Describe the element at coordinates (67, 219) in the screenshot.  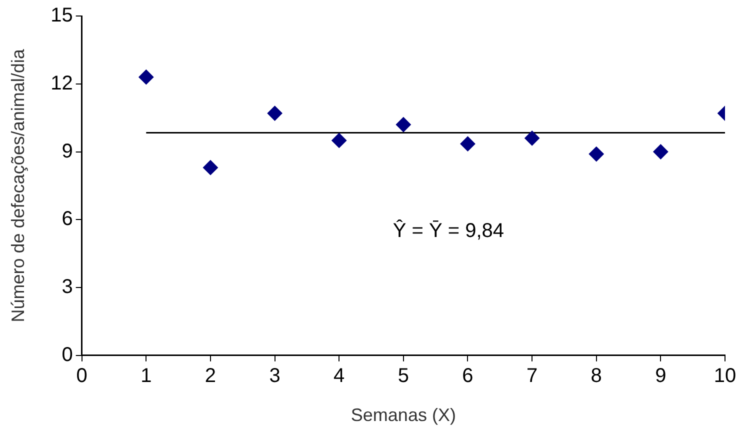
I see `y-tick-label: 6` at that location.